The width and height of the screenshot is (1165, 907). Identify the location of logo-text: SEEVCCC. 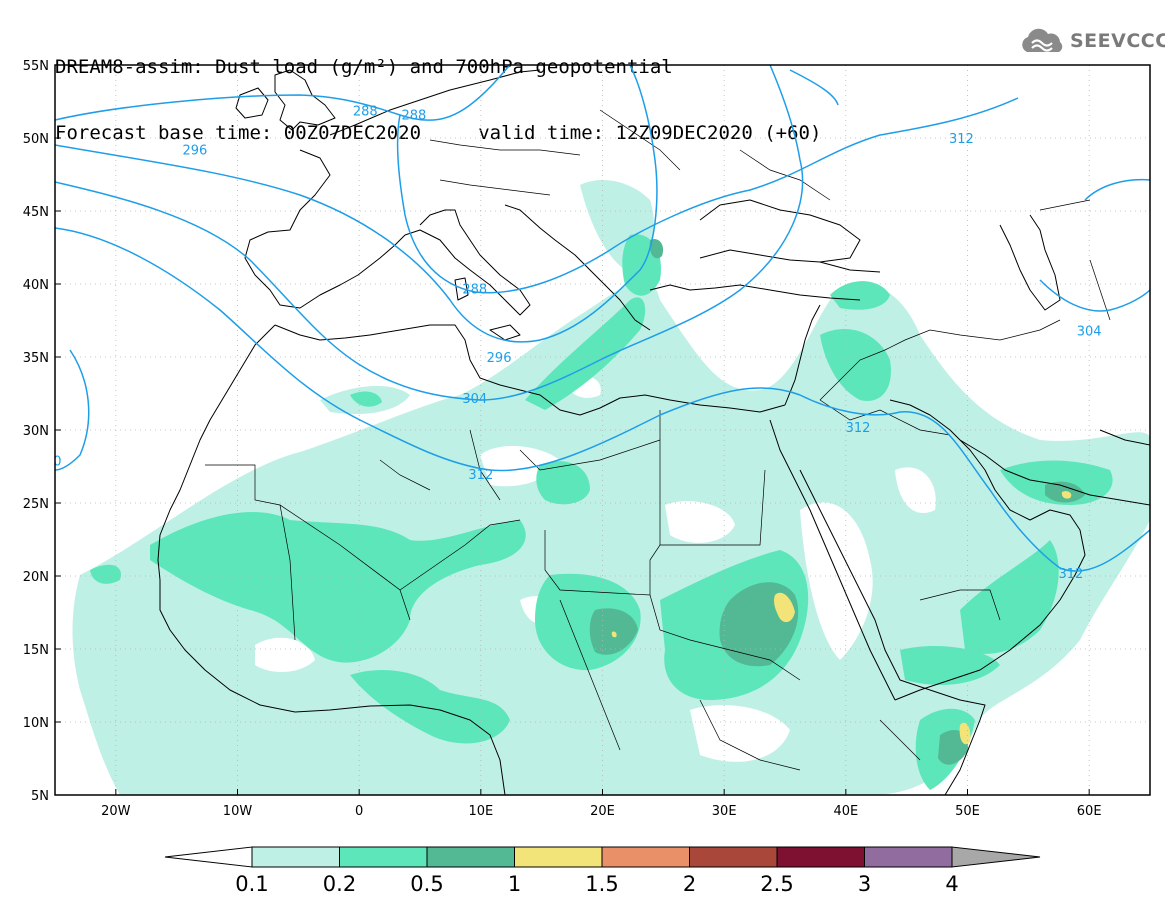
(1117, 41).